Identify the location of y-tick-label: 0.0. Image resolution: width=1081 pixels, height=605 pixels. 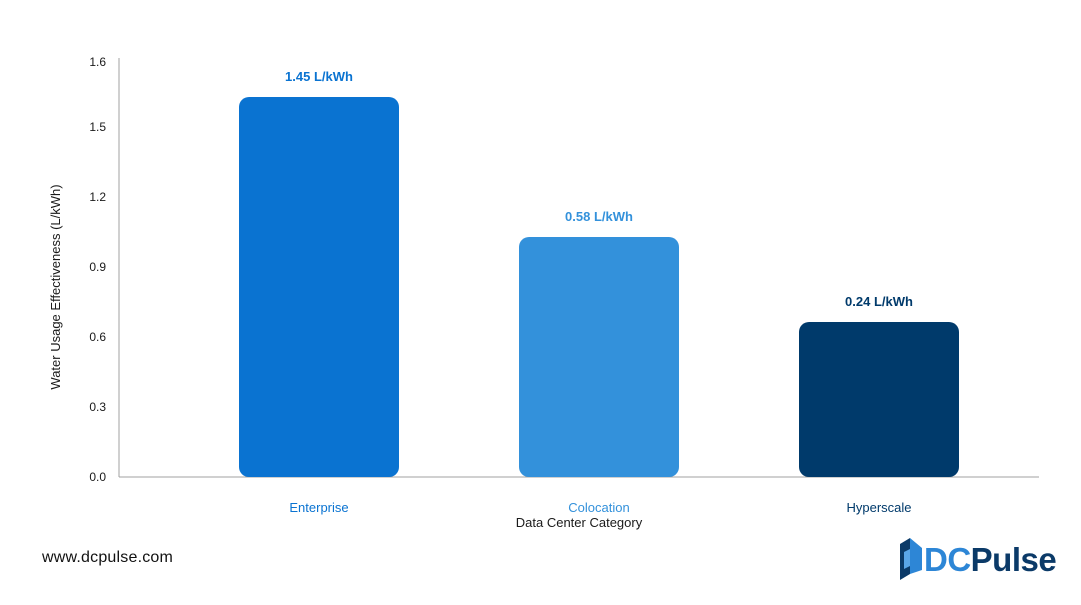
(97, 477).